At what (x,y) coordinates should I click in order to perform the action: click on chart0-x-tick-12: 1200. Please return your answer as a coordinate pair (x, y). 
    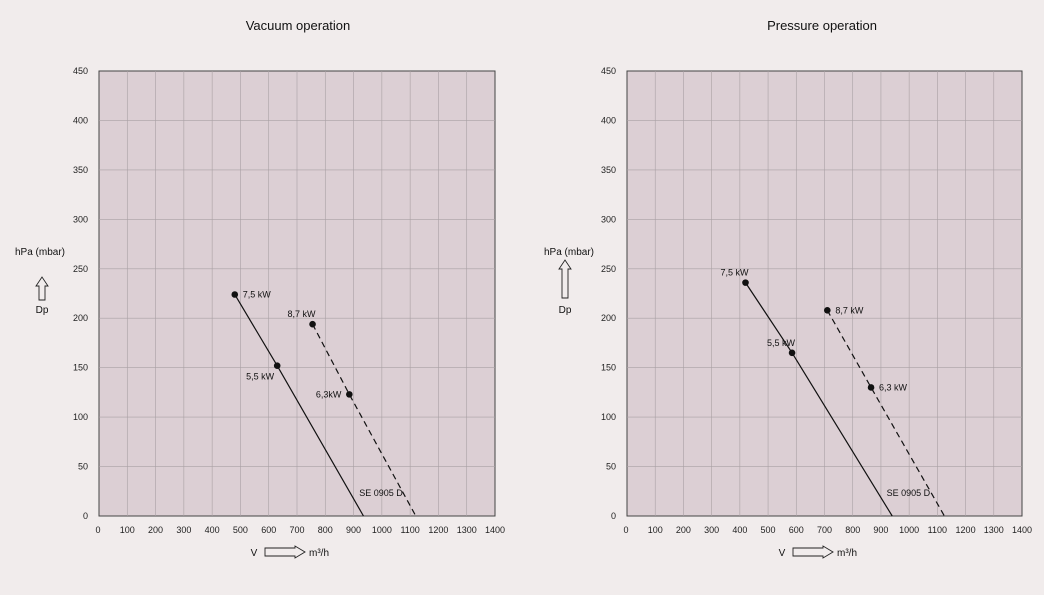
    Looking at the image, I should click on (438, 530).